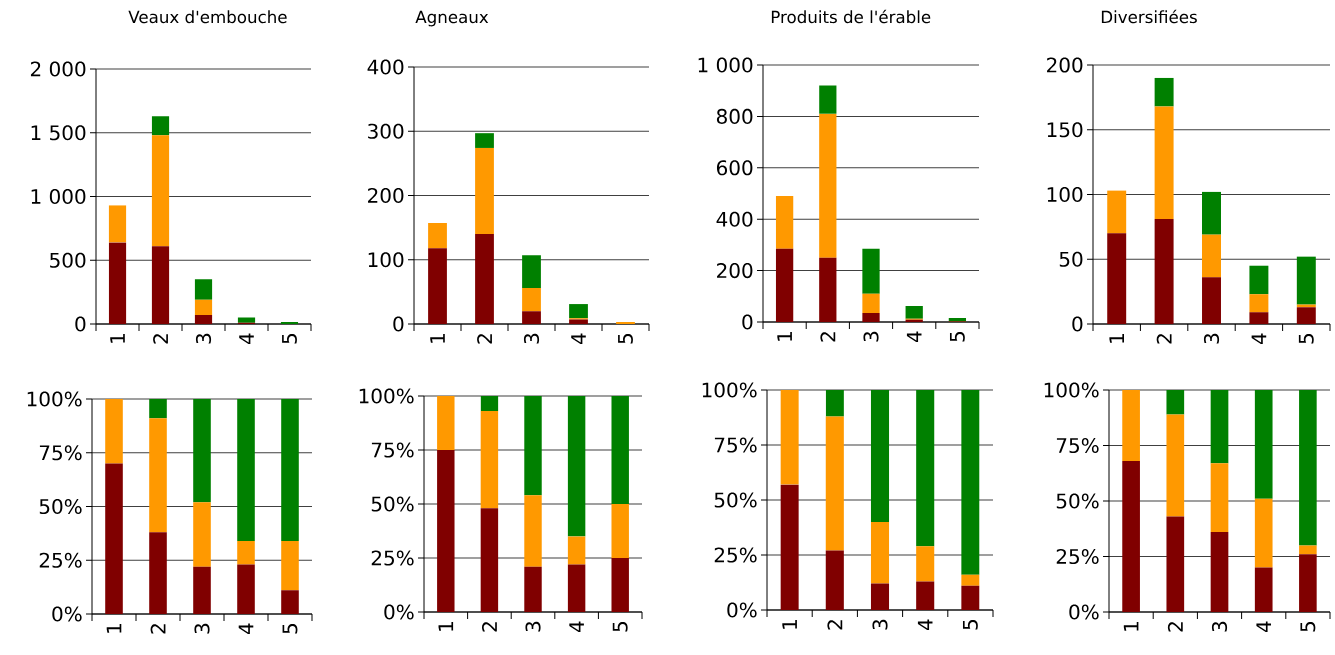  What do you see at coordinates (1071, 259) in the screenshot?
I see `y-tick-label: 50` at bounding box center [1071, 259].